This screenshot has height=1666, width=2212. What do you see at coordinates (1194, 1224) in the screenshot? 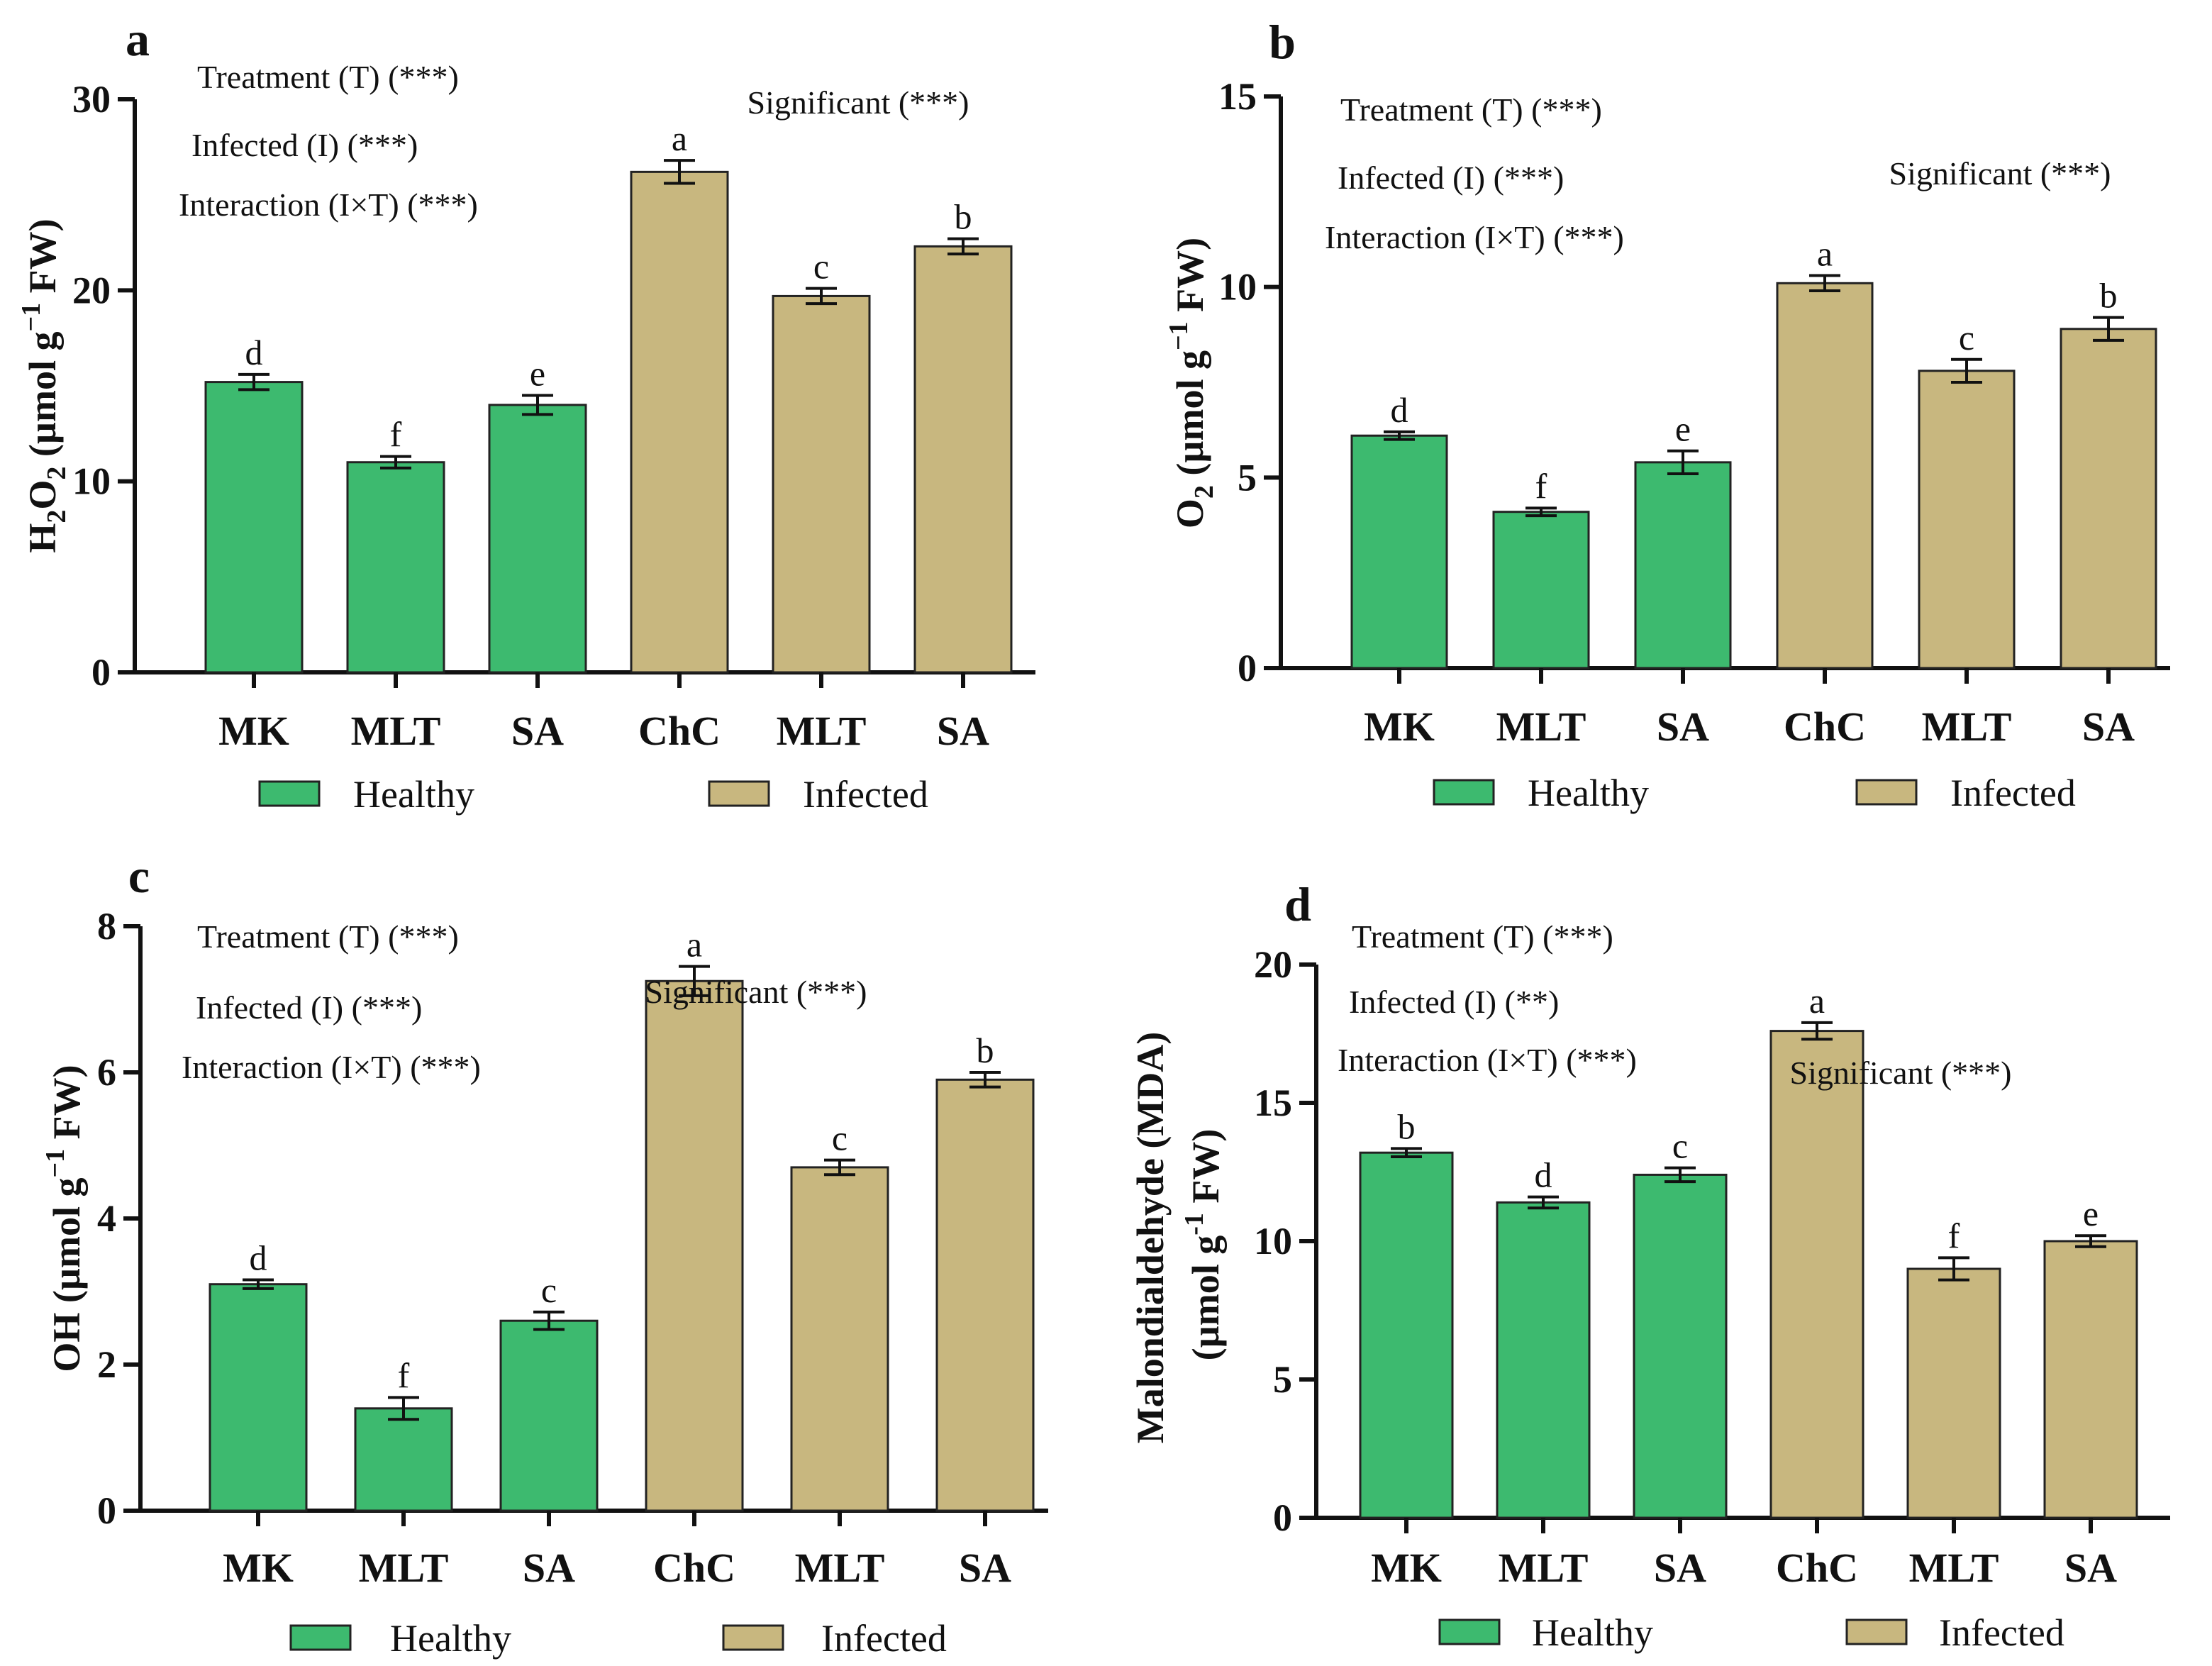
I see `y-axis-label-part: -1` at bounding box center [1194, 1224].